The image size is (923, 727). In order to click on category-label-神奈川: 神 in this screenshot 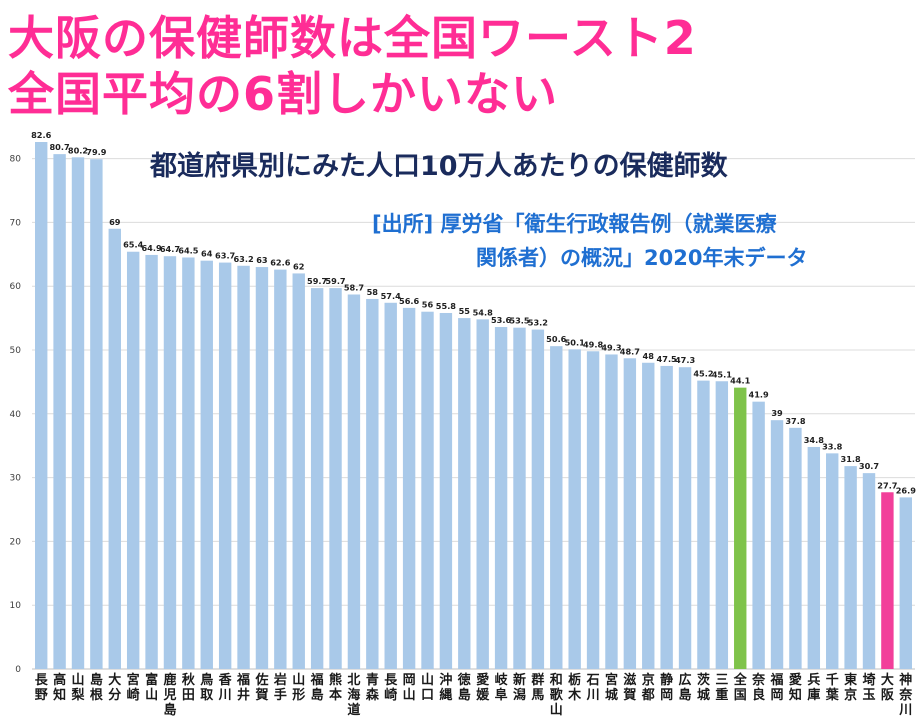, I will do `click(905, 680)`.